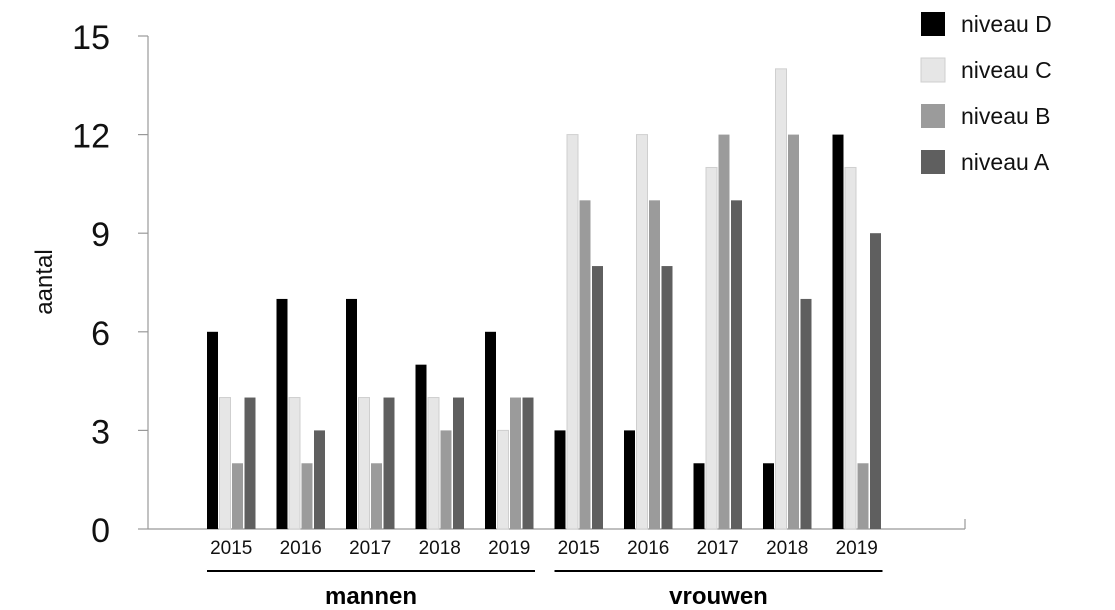 Image resolution: width=1115 pixels, height=610 pixels. What do you see at coordinates (100, 531) in the screenshot?
I see `y-tick-label: 0` at bounding box center [100, 531].